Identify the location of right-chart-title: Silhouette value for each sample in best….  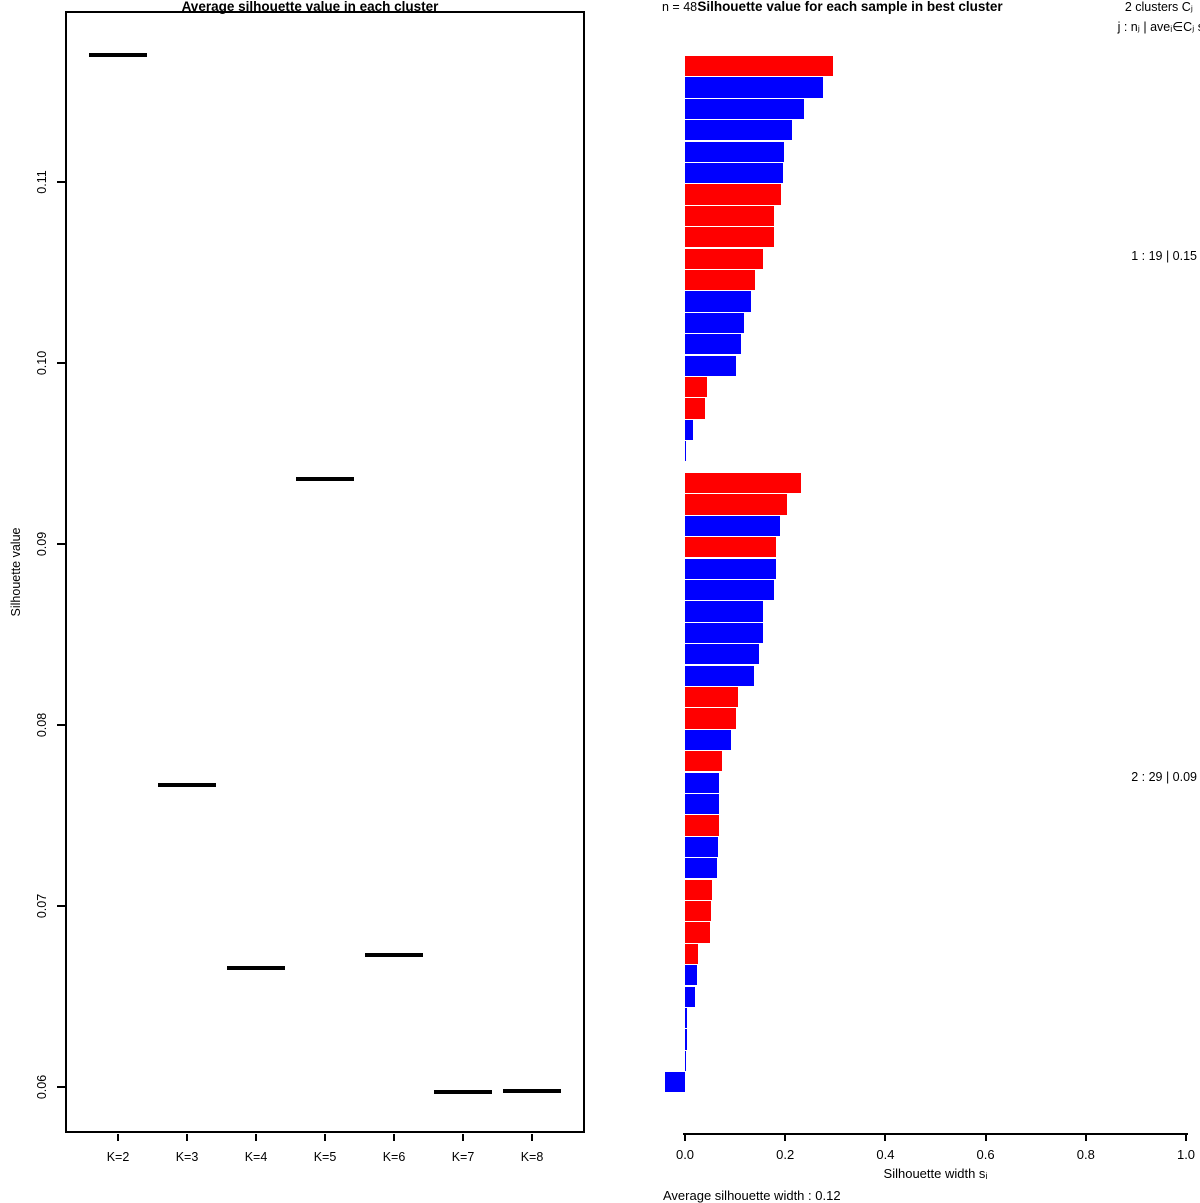
(850, 7).